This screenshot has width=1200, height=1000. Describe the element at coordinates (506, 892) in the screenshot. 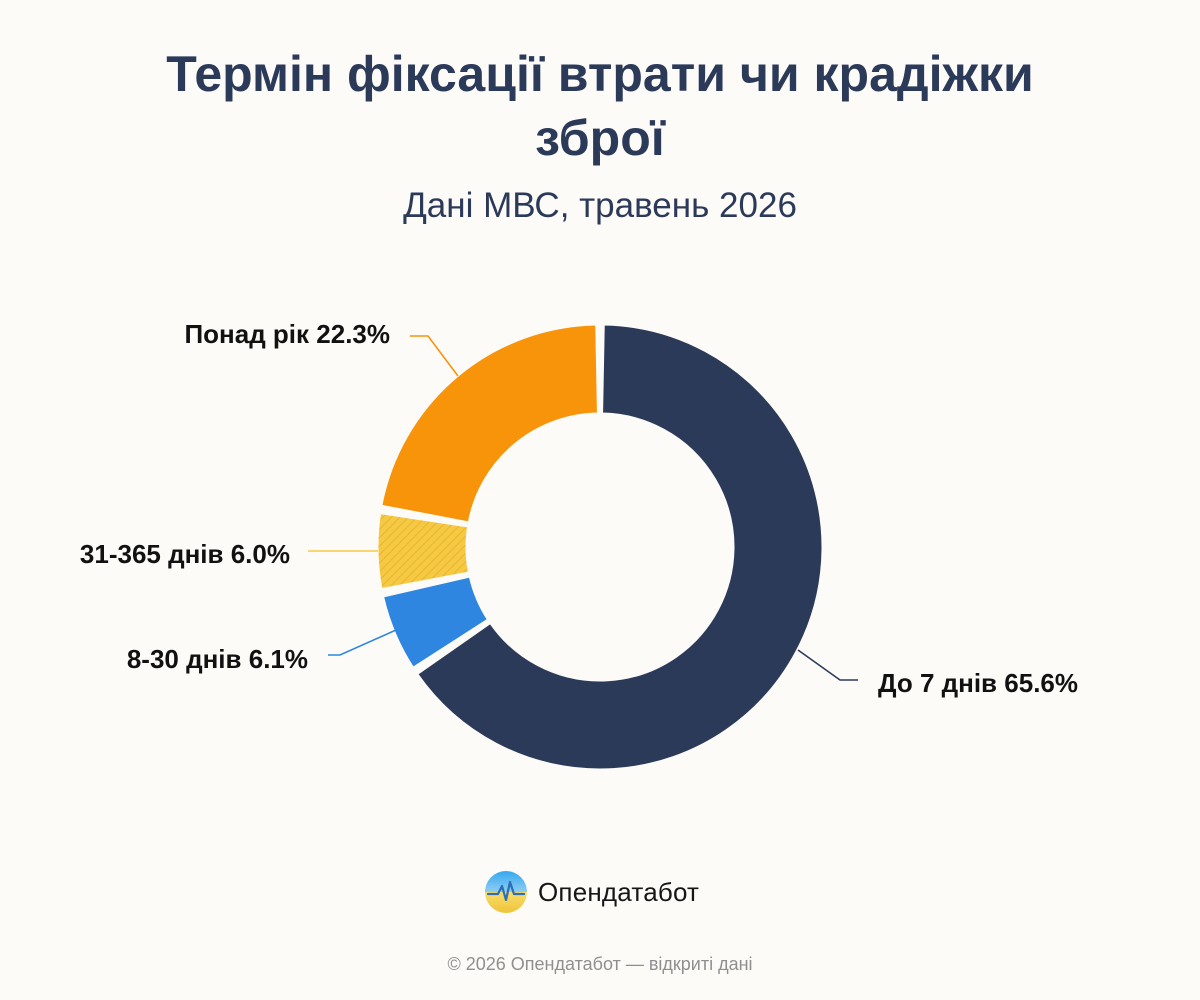

I see `opendatabot-logo-icon` at that location.